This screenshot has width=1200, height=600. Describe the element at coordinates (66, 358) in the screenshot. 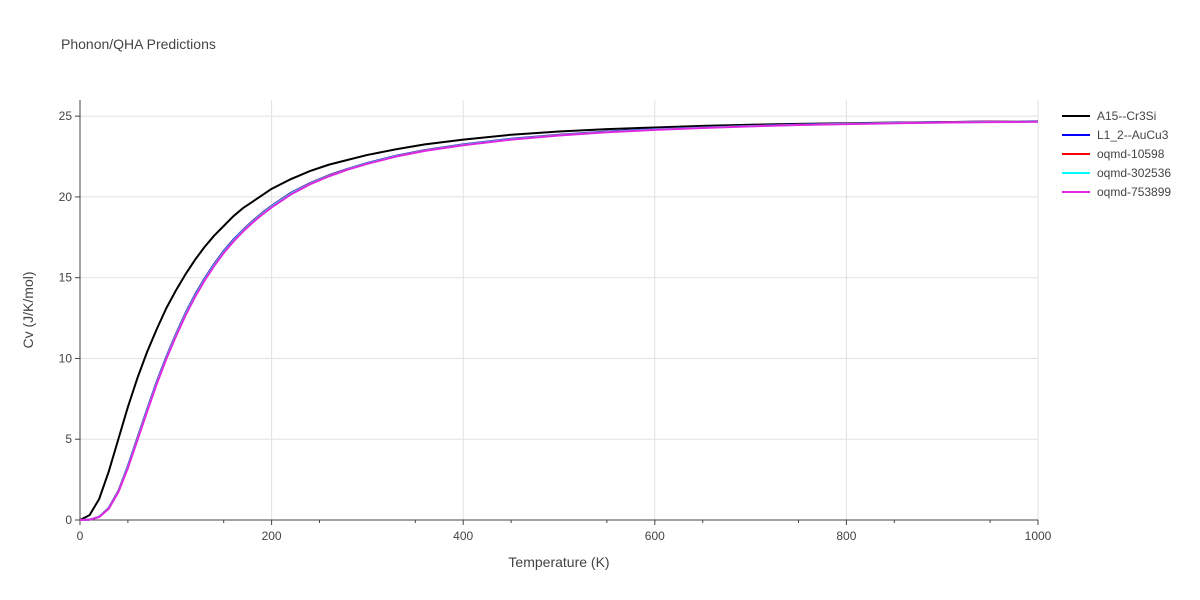

I see `y-tick-label: 10` at that location.